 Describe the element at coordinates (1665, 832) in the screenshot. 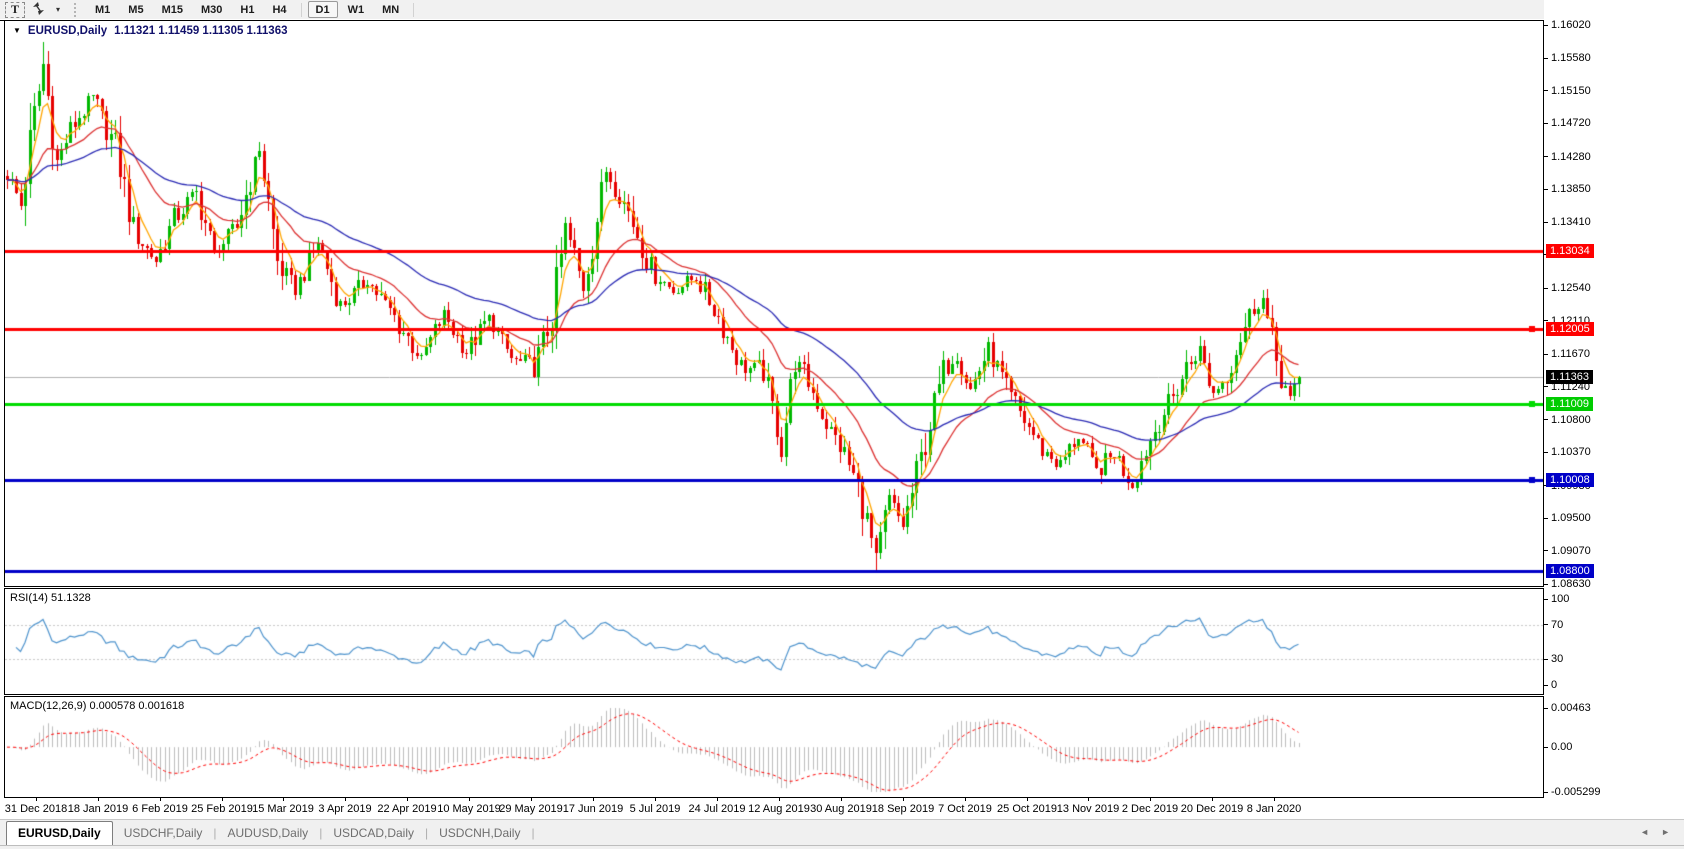

I see `tab-scroll-right-icon: ►` at that location.